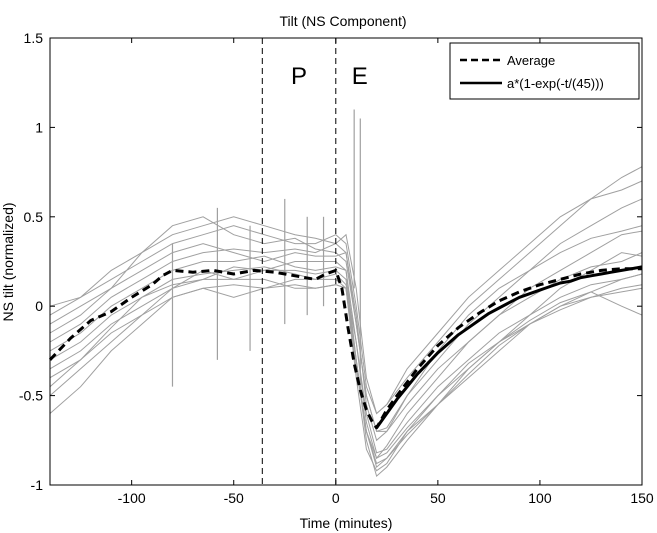 This screenshot has width=657, height=533. I want to click on legend-average-label: Average, so click(531, 60).